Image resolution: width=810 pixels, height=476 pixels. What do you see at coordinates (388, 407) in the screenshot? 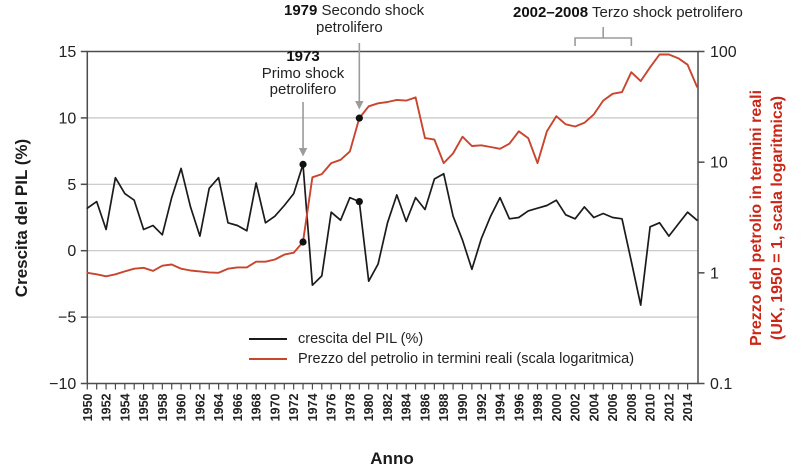
I see `x-tick-label: 1982` at bounding box center [388, 407].